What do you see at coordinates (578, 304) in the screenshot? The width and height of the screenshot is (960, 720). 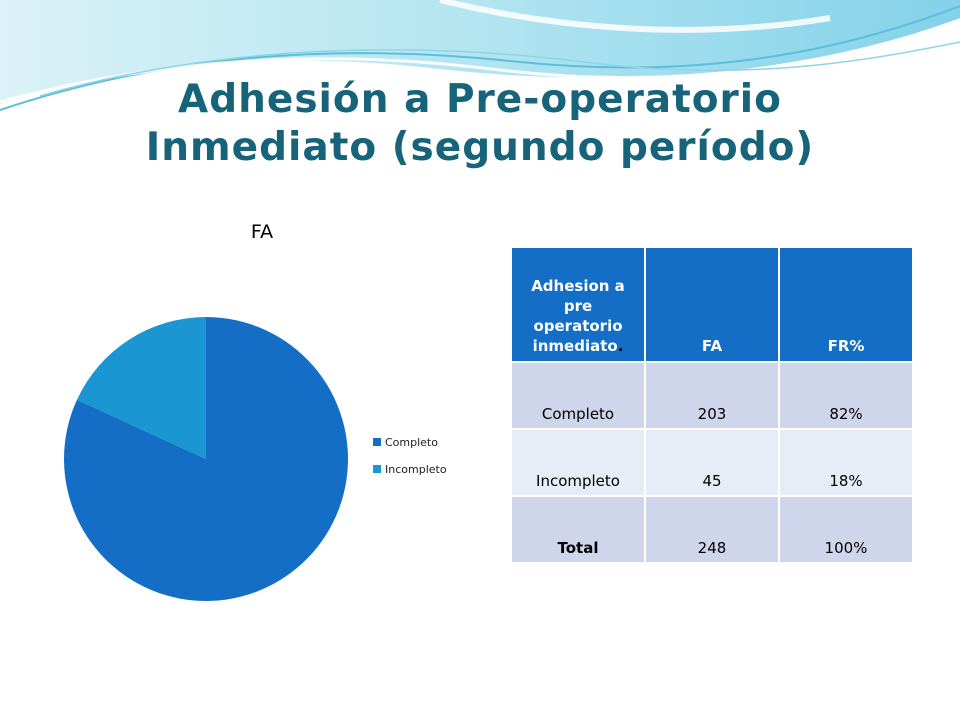 I see `header-category: Adhesion a pre operatorio inmediato.` at bounding box center [578, 304].